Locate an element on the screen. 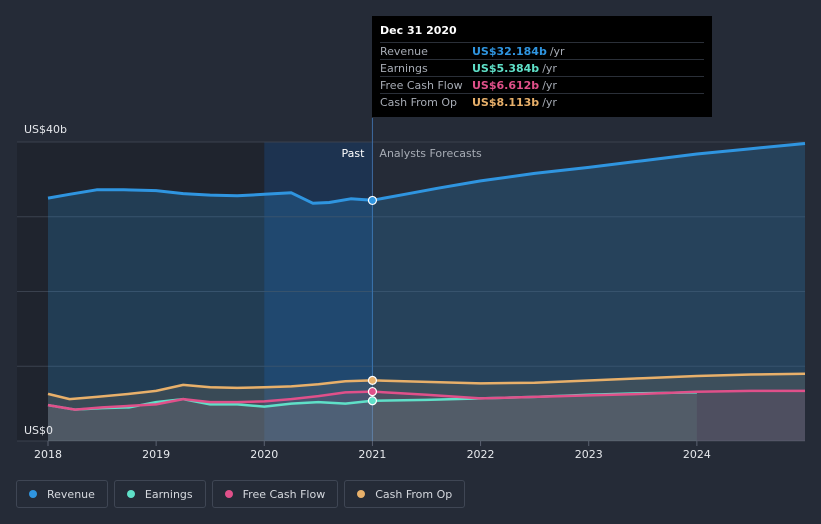 The height and width of the screenshot is (524, 821). tooltip-label: Revenue is located at coordinates (404, 51).